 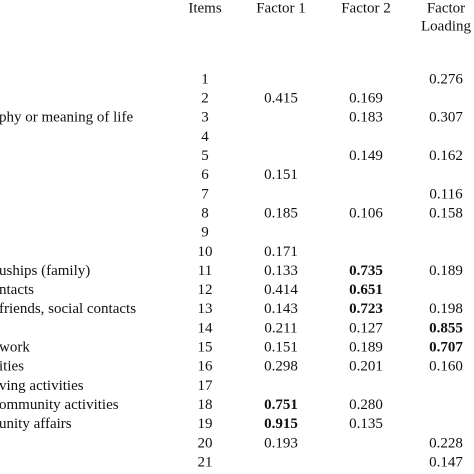 What do you see at coordinates (281, 405) in the screenshot?
I see `loading-value: 0.751` at bounding box center [281, 405].